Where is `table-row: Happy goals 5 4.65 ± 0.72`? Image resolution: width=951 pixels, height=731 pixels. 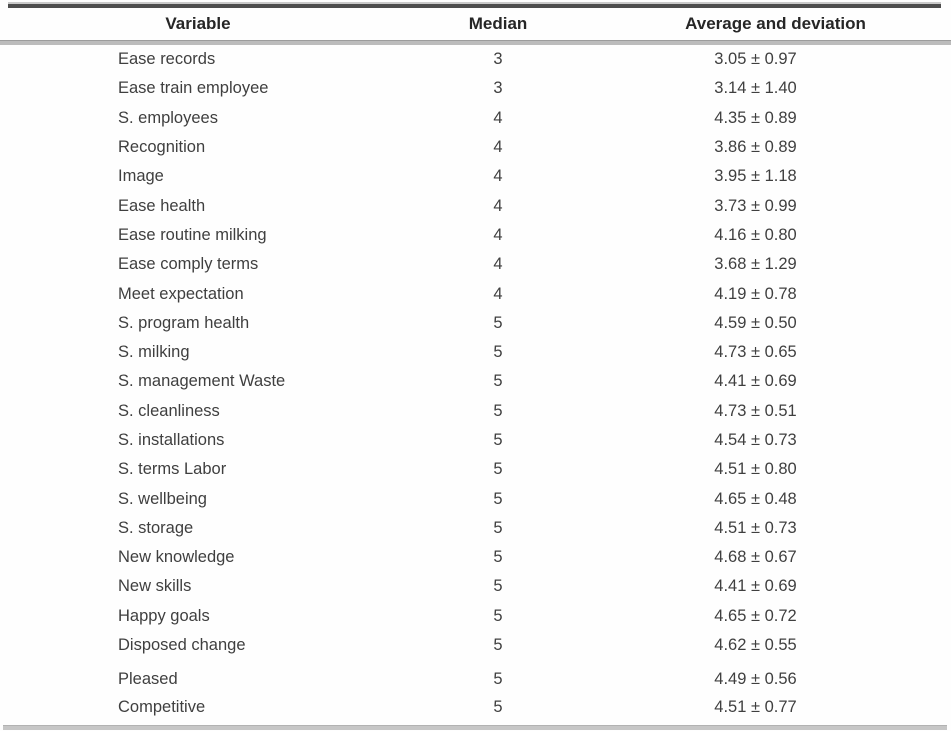
table-row: Happy goals 5 4.65 ± 0.72 is located at coordinates (475, 616).